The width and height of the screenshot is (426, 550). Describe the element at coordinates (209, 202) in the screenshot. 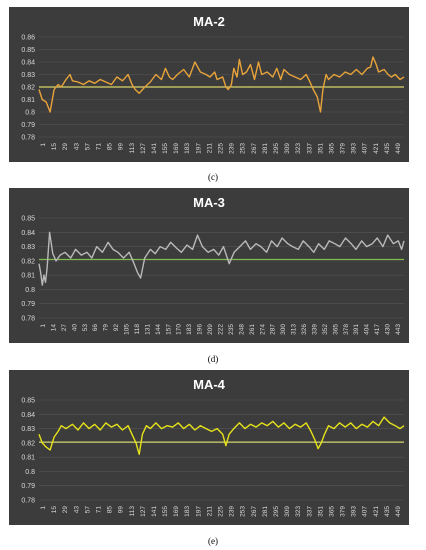

I see `chart-title: MA-3` at that location.